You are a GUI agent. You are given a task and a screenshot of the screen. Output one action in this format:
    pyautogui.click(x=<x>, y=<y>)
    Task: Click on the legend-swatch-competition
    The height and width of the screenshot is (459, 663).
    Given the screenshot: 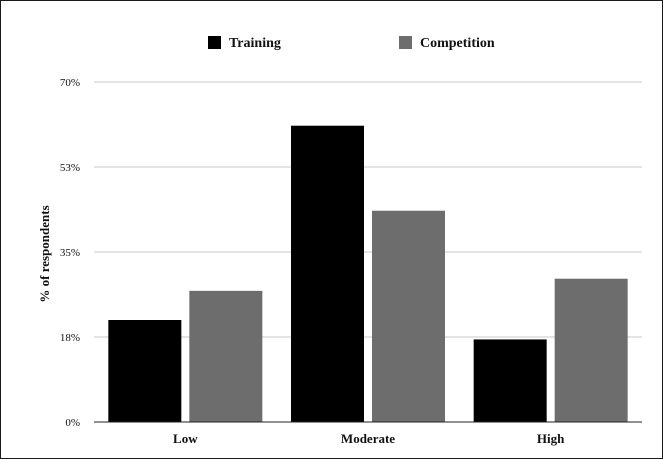 What is the action you would take?
    pyautogui.click(x=405, y=42)
    